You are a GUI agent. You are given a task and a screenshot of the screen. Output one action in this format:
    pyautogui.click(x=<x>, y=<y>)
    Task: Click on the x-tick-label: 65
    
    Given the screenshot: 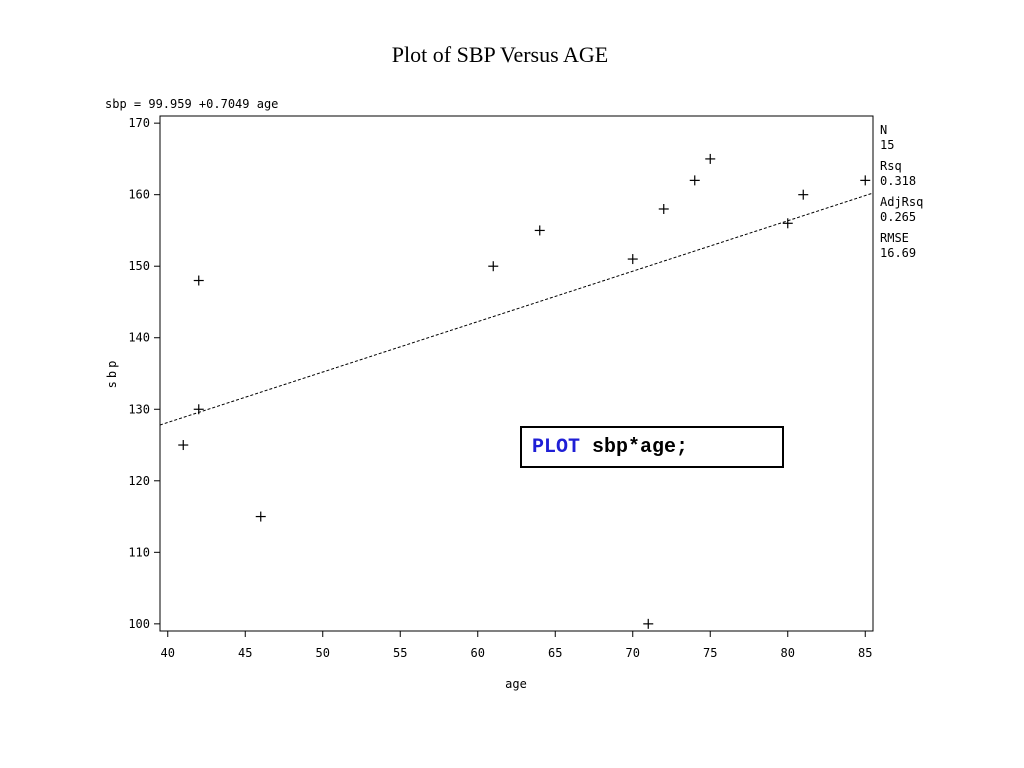 What is the action you would take?
    pyautogui.click(x=555, y=653)
    